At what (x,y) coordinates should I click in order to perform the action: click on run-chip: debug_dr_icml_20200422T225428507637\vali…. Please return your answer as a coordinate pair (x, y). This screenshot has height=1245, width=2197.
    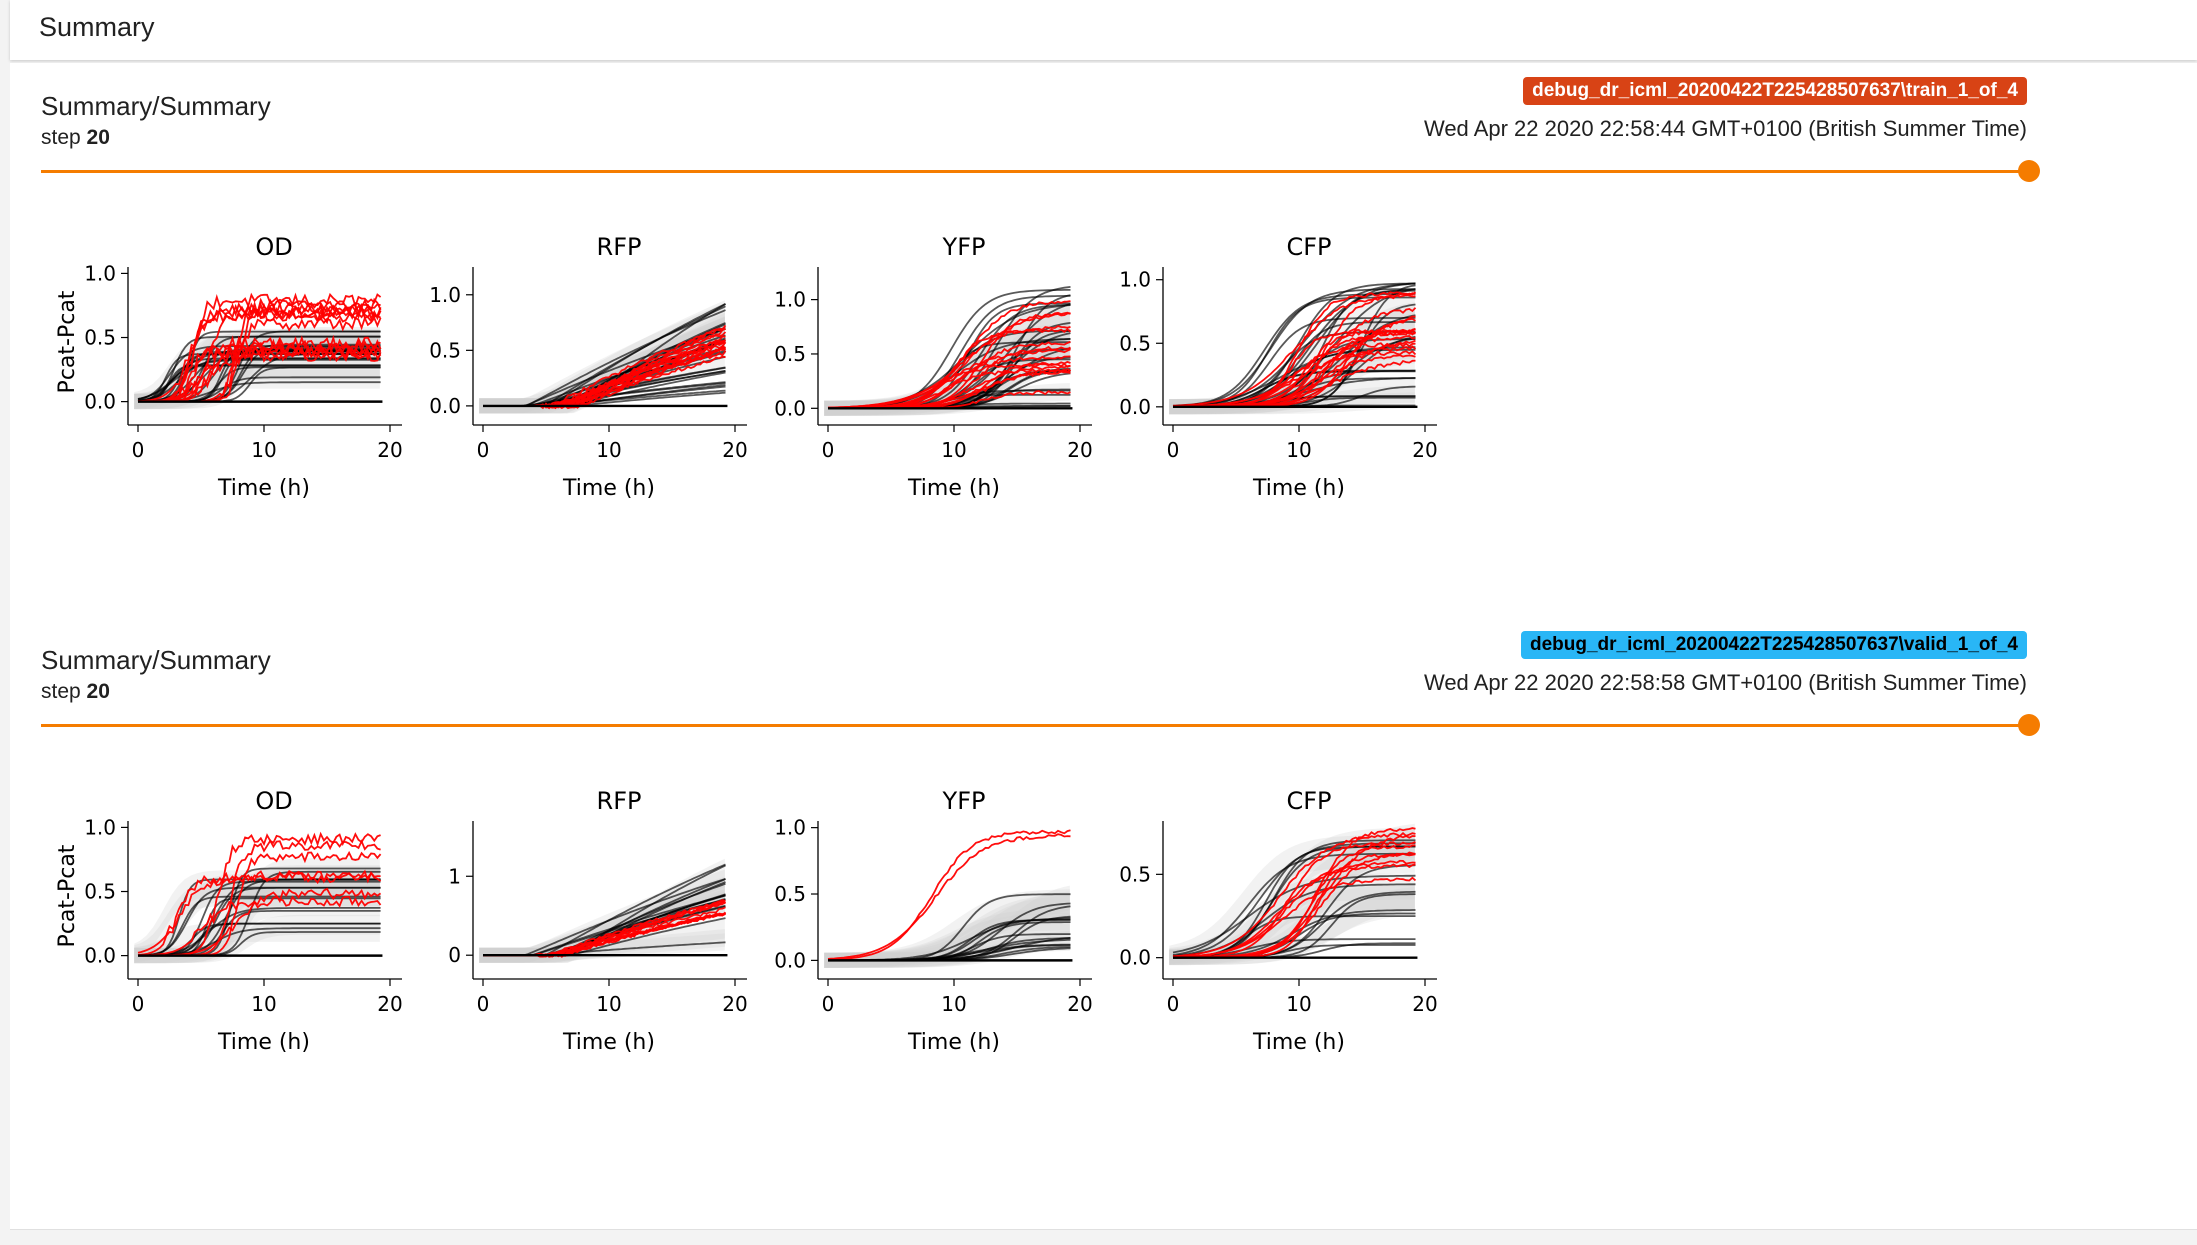
    Looking at the image, I should click on (1774, 645).